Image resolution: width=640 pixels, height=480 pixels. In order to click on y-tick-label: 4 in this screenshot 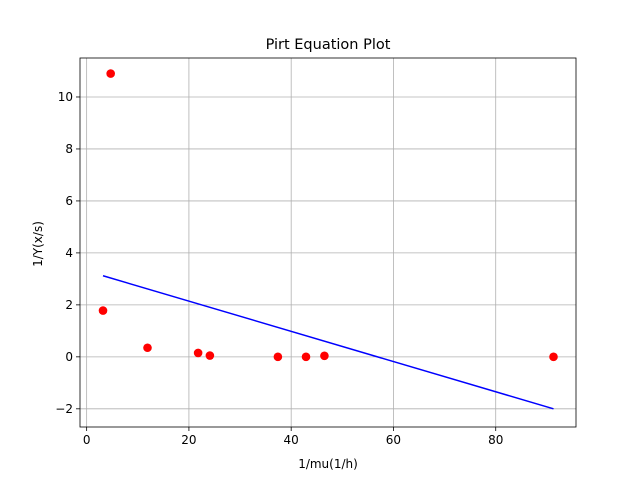, I will do `click(69, 253)`.